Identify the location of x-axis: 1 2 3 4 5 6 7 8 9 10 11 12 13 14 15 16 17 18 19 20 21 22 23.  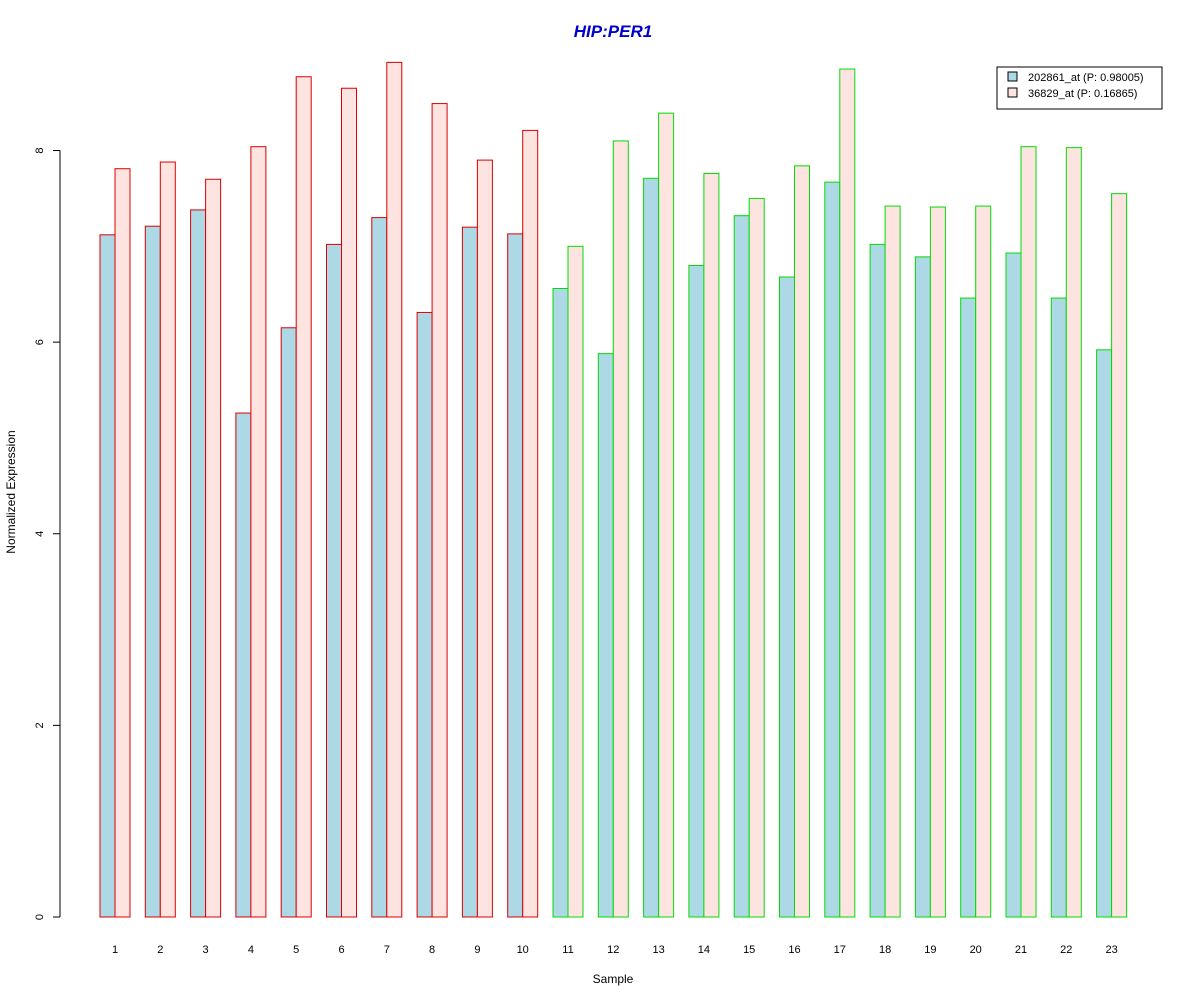
(615, 950).